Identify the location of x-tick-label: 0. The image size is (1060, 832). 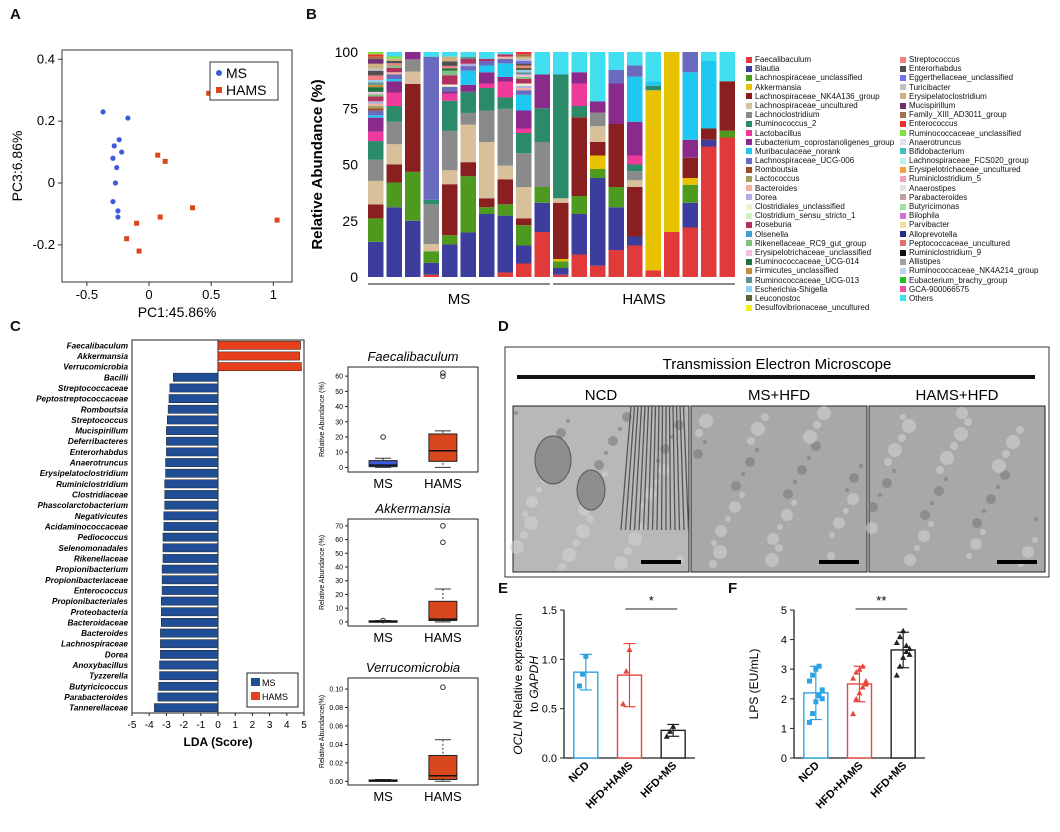
(218, 725).